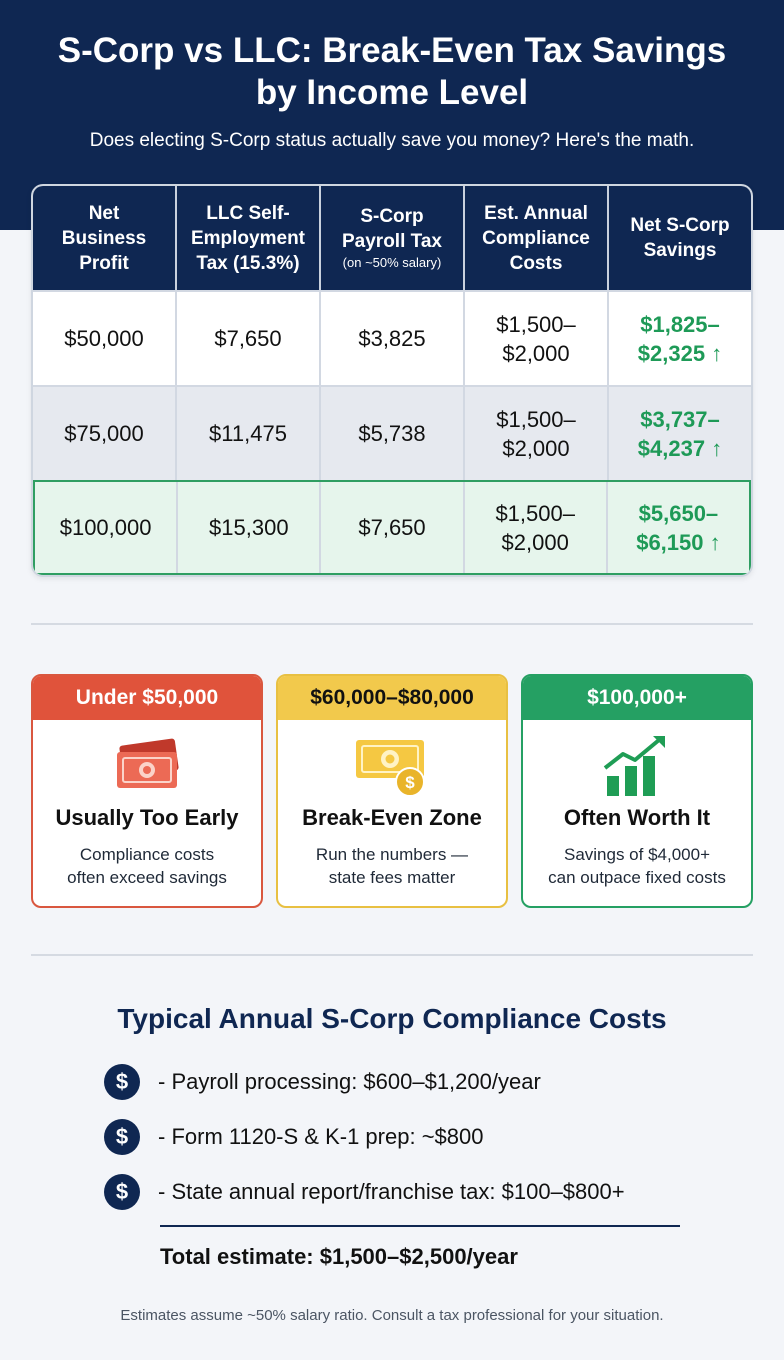 Image resolution: width=784 pixels, height=1360 pixels. What do you see at coordinates (637, 817) in the screenshot?
I see `card-title: Often Worth It` at bounding box center [637, 817].